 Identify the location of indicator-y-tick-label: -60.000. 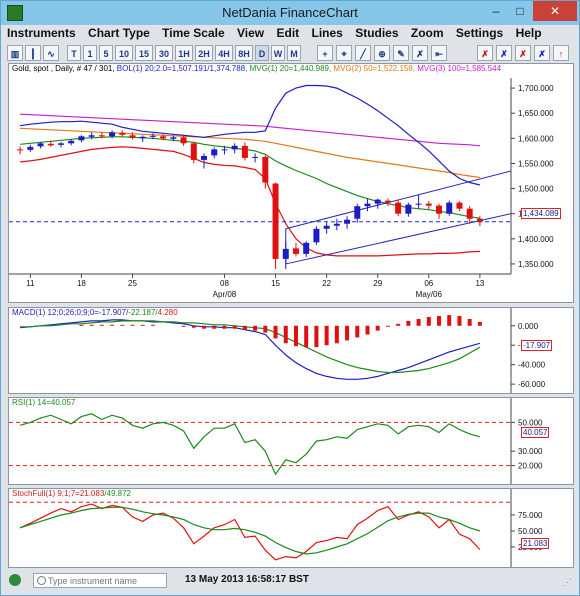
(532, 384).